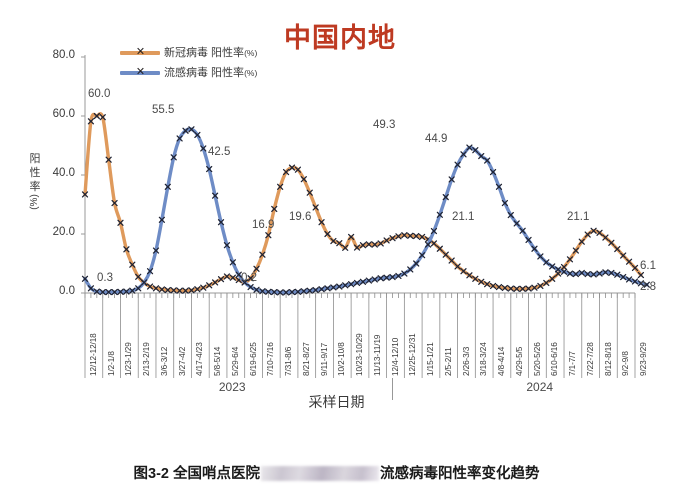 This screenshot has width=673, height=500. I want to click on x-tick-label: 1/23-1/29, so click(129, 359).